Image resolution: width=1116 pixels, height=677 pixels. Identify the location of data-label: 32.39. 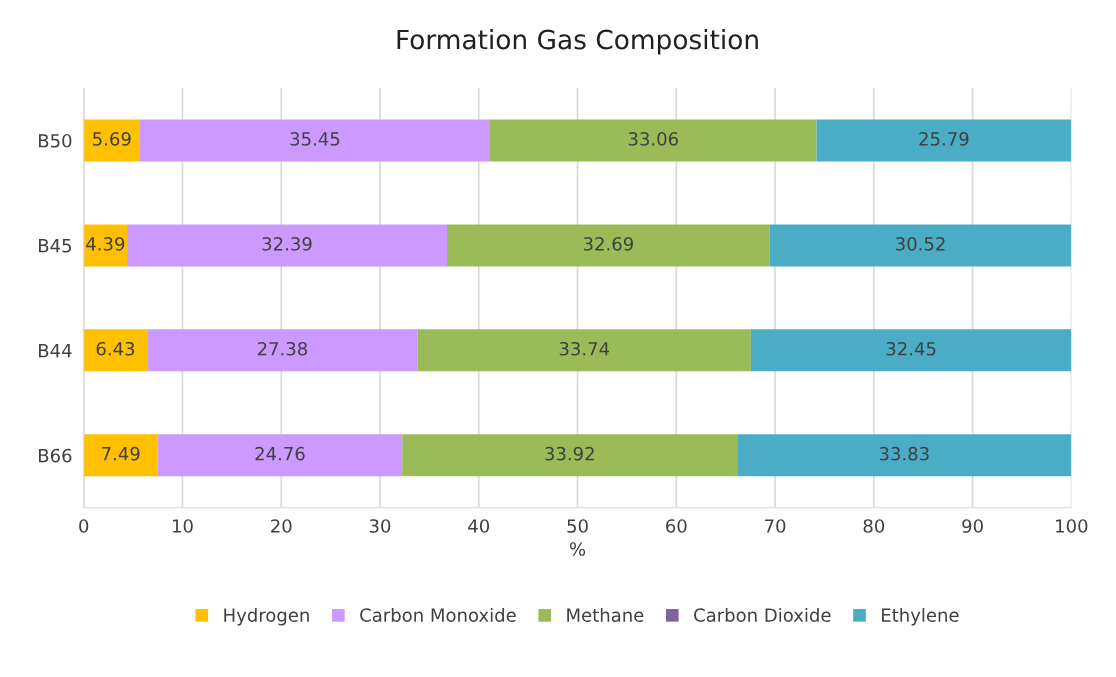
(287, 243).